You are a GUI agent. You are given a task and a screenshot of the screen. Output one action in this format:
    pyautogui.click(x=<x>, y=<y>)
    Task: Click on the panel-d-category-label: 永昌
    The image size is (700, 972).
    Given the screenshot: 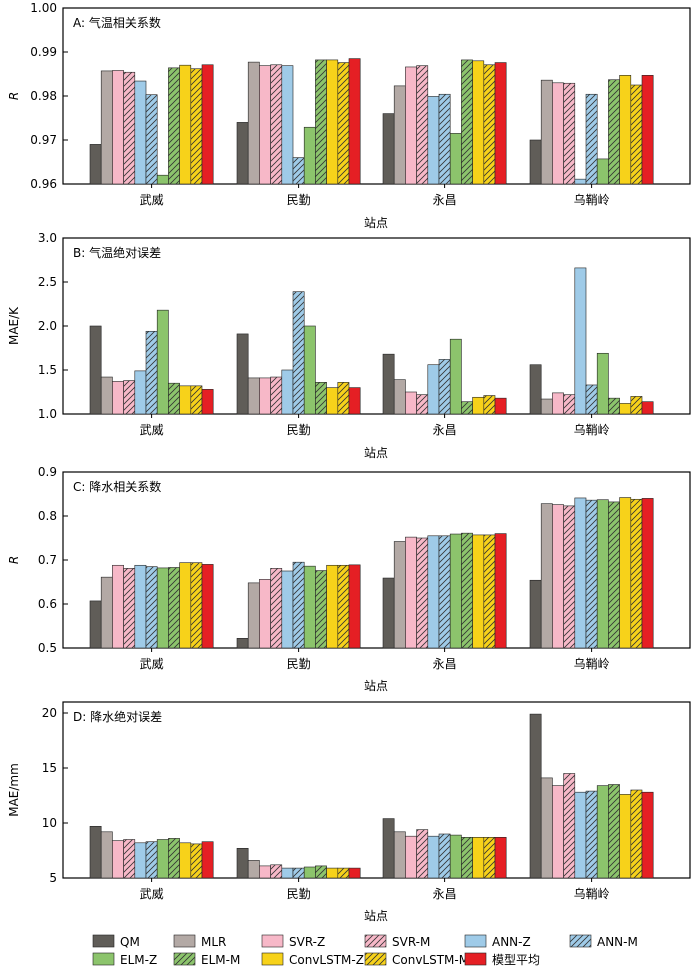 What is the action you would take?
    pyautogui.click(x=445, y=894)
    